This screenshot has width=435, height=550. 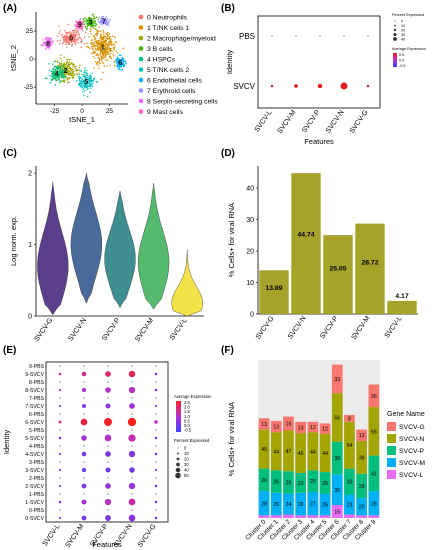 What do you see at coordinates (103, 47) in the screenshot?
I see `cluster-label: 1` at bounding box center [103, 47].